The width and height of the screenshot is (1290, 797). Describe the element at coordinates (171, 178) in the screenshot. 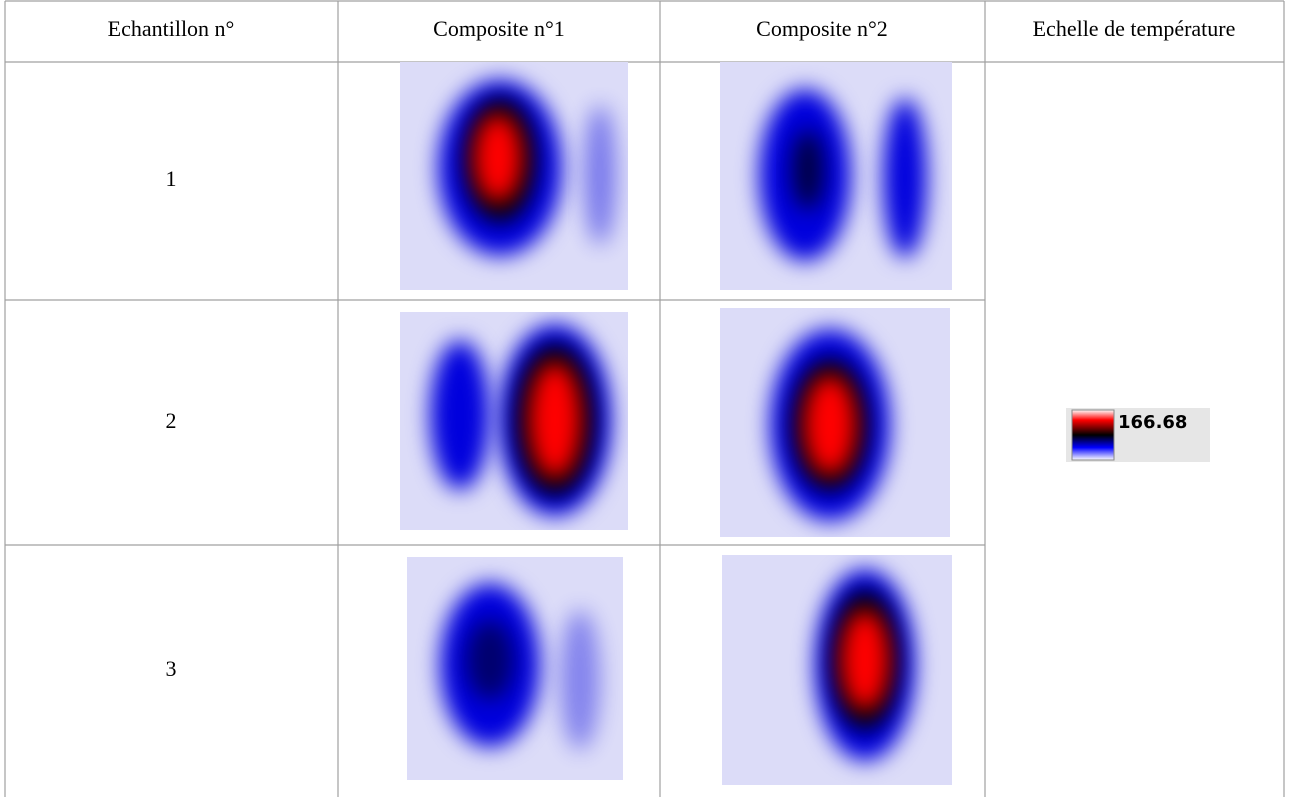

I see `row-label: 1` at that location.